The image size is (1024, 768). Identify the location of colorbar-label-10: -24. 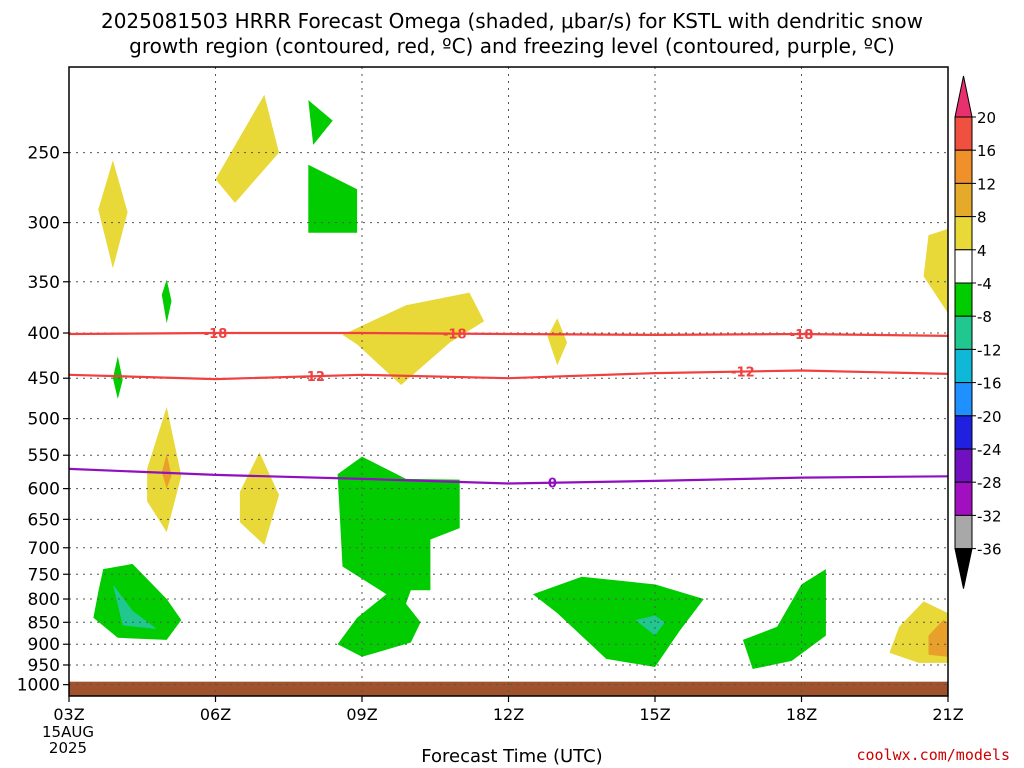
(989, 450).